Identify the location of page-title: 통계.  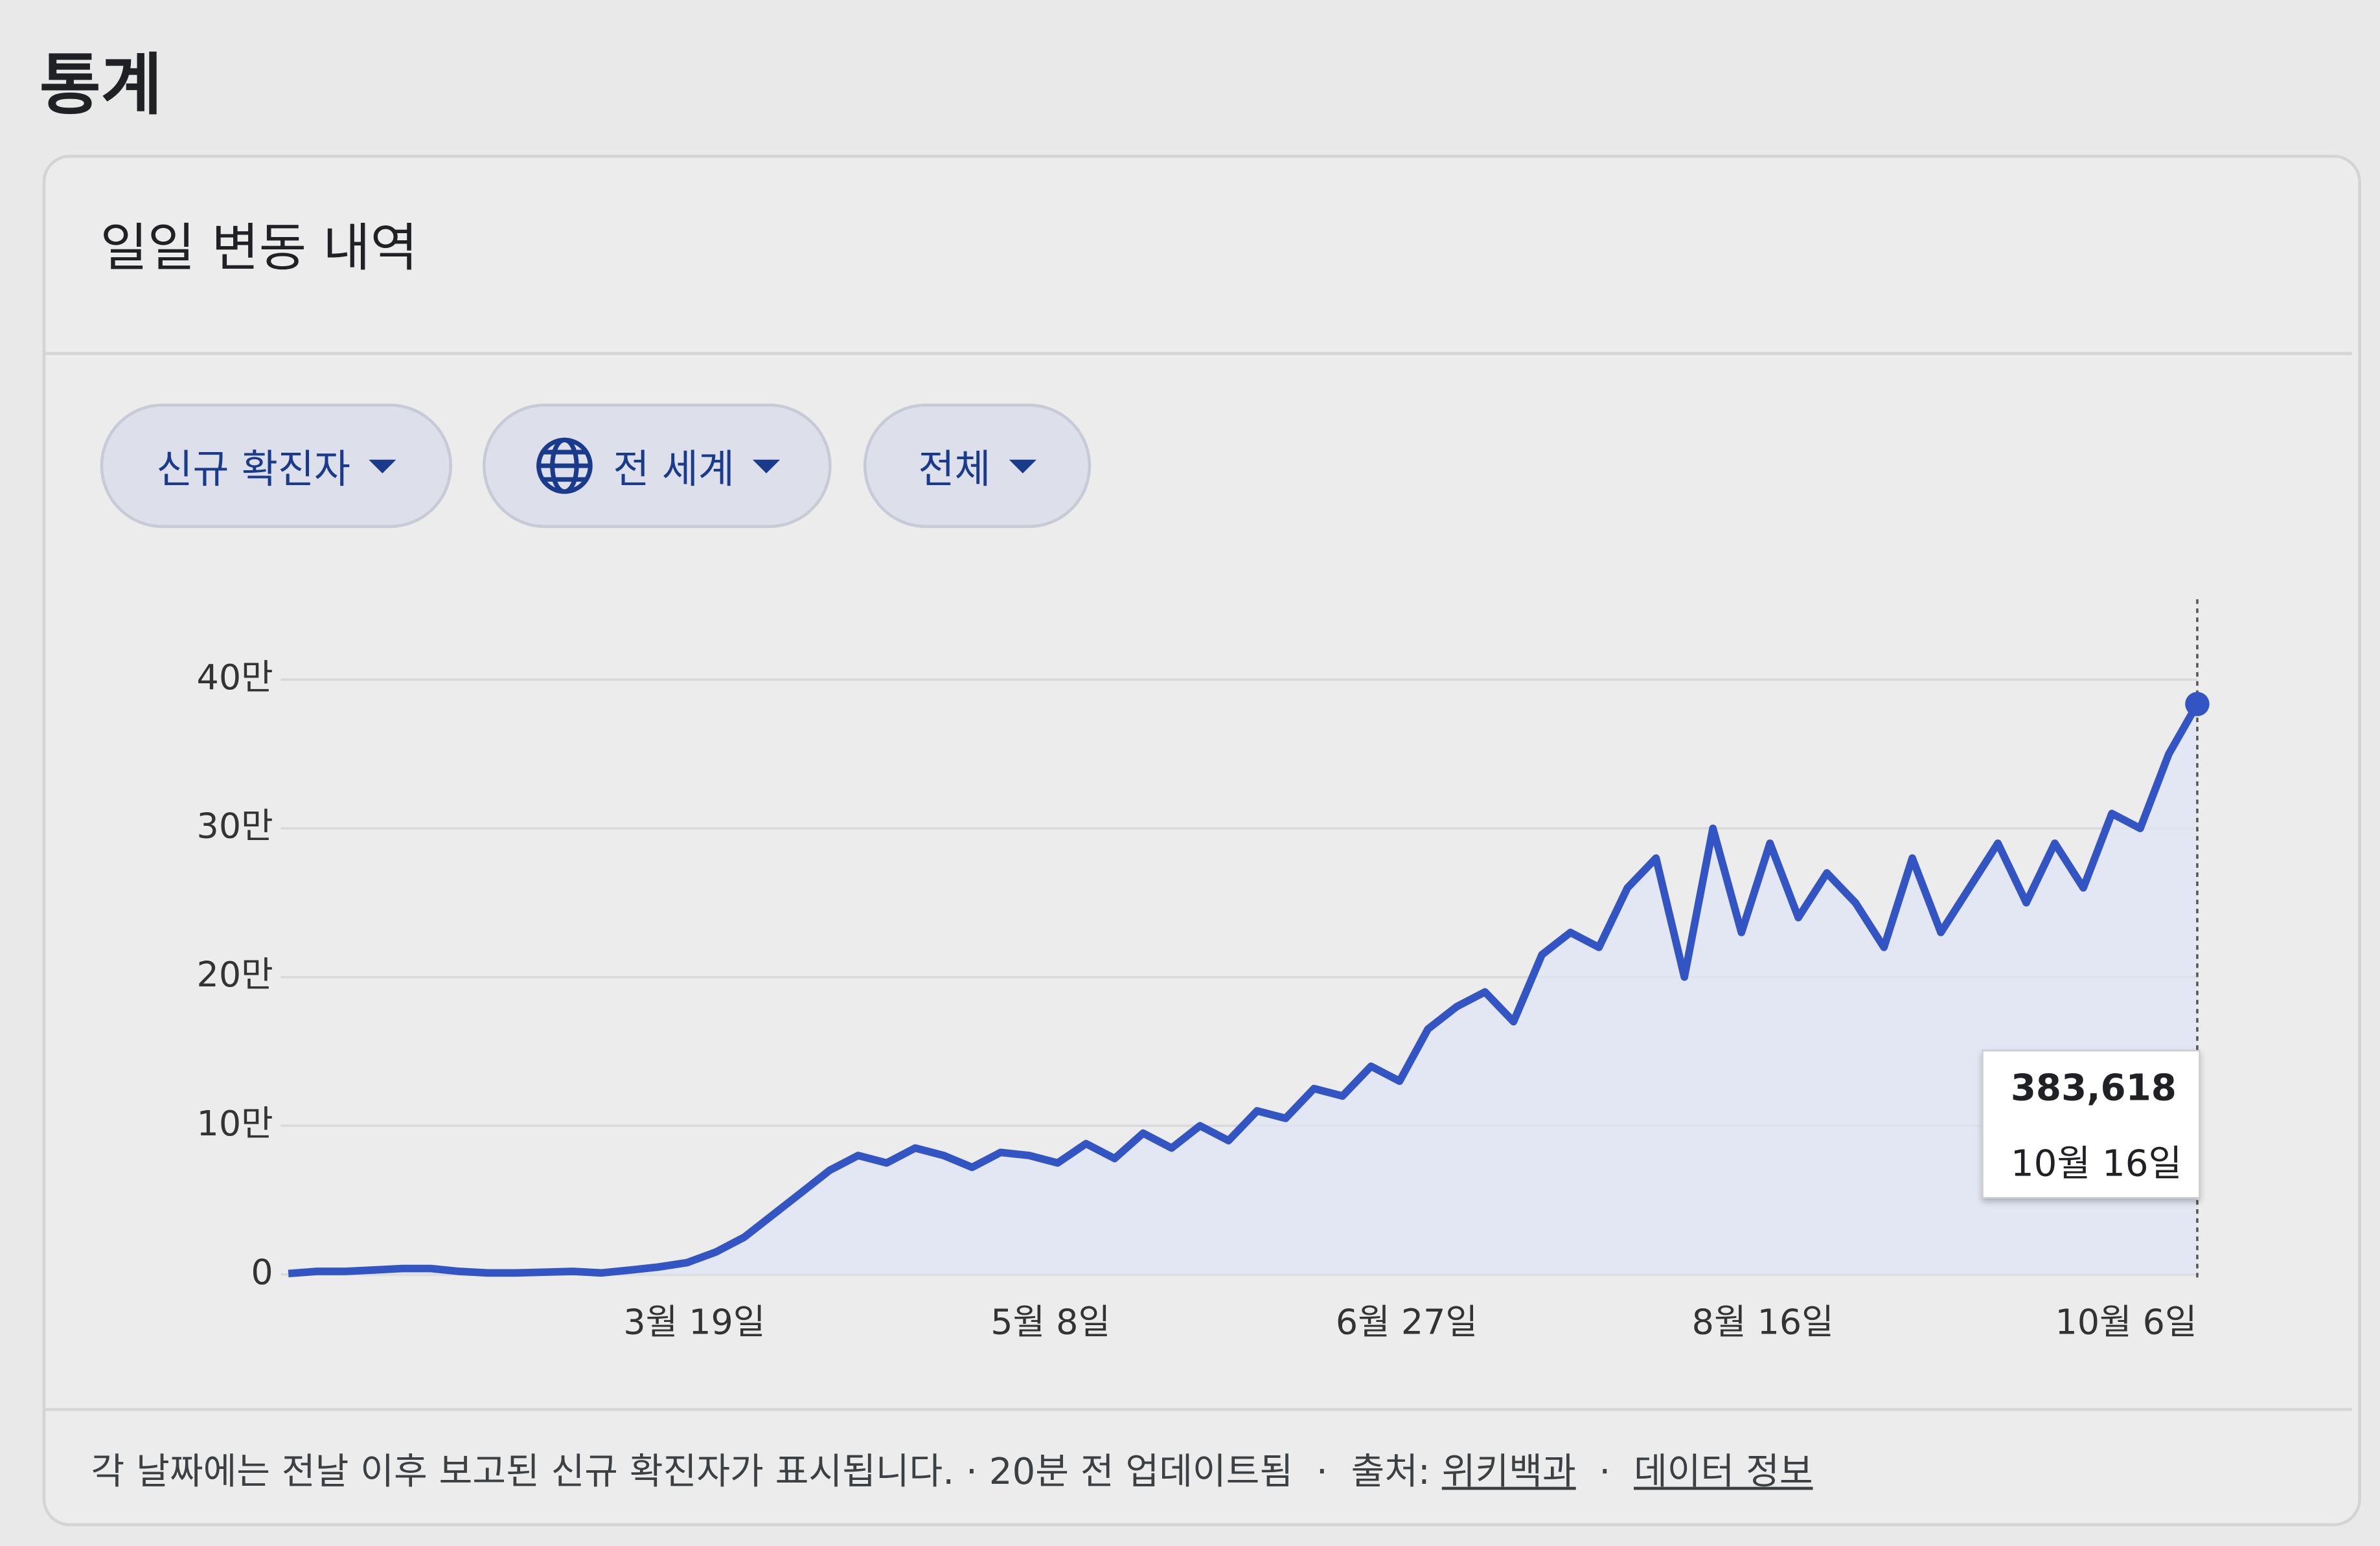
(101, 86).